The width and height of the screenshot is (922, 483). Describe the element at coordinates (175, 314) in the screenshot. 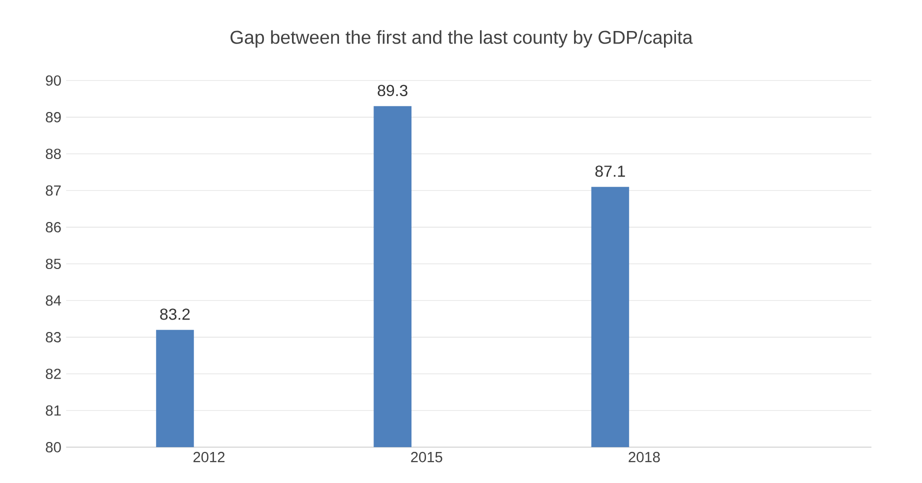

I see `data-label: 83.2` at that location.